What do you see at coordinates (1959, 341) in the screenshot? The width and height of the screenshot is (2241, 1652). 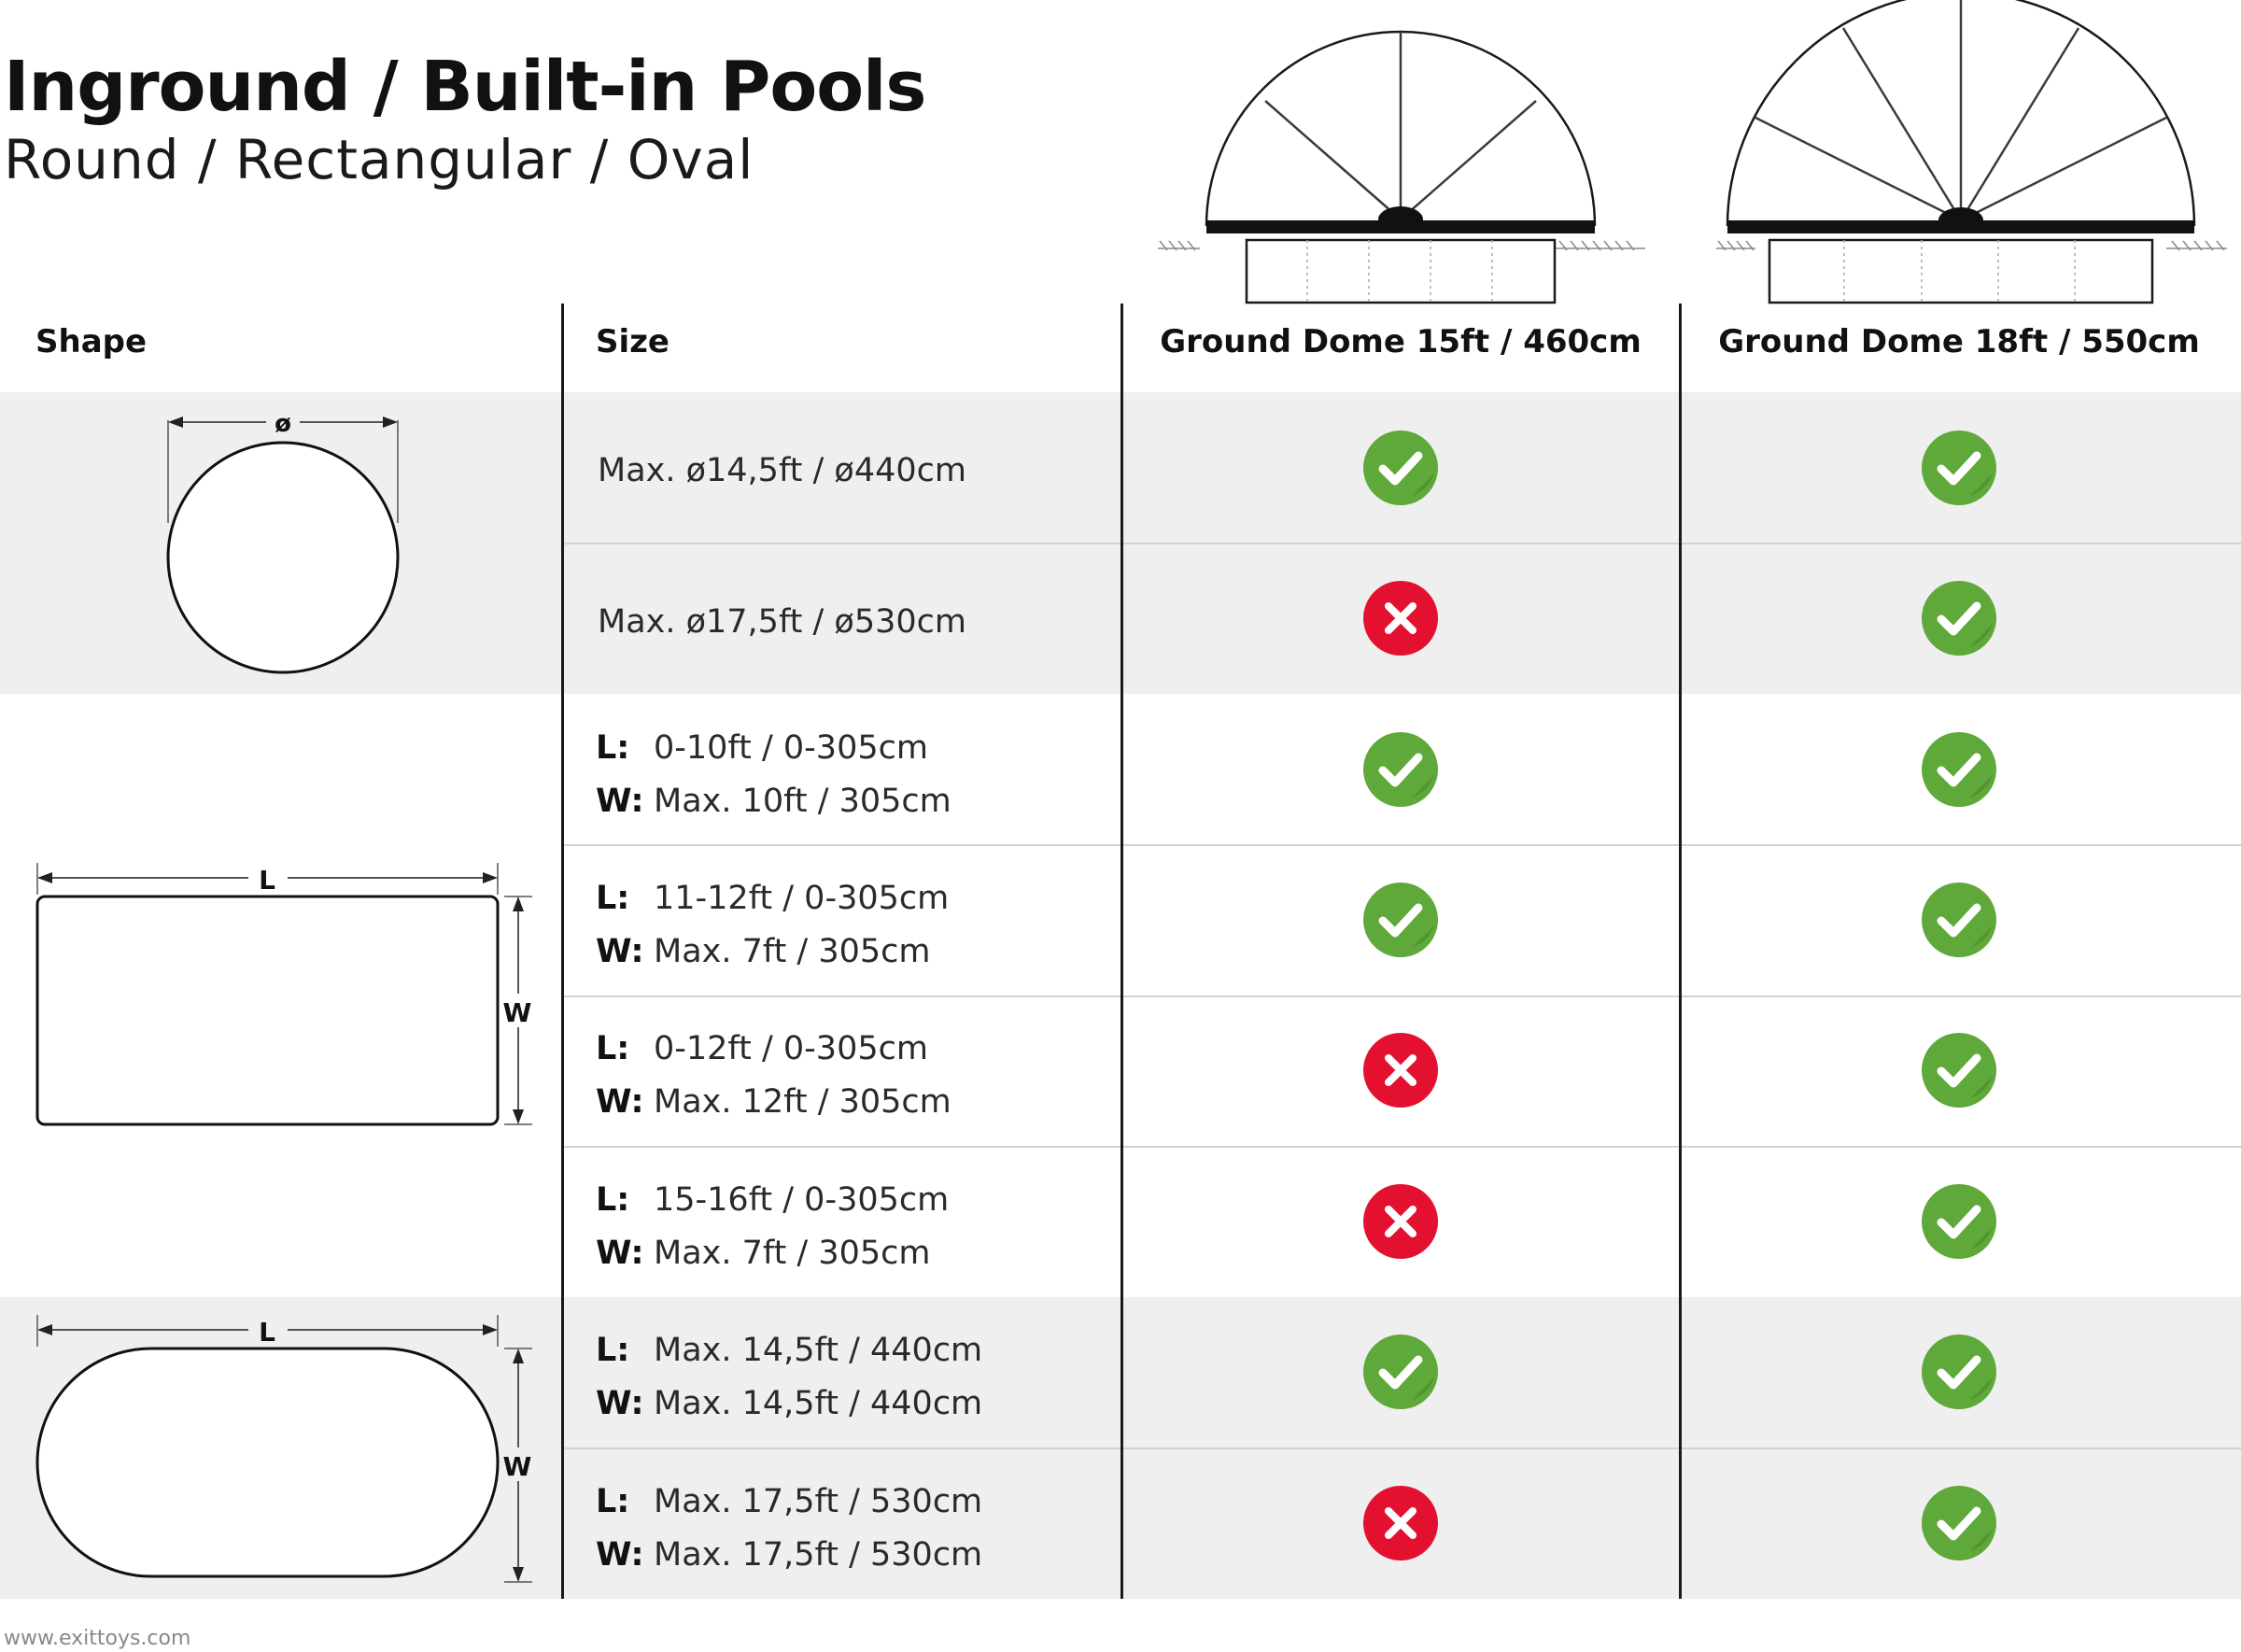 I see `header-ground-dome-18ft: Ground Dome 18ft / 550cm` at bounding box center [1959, 341].